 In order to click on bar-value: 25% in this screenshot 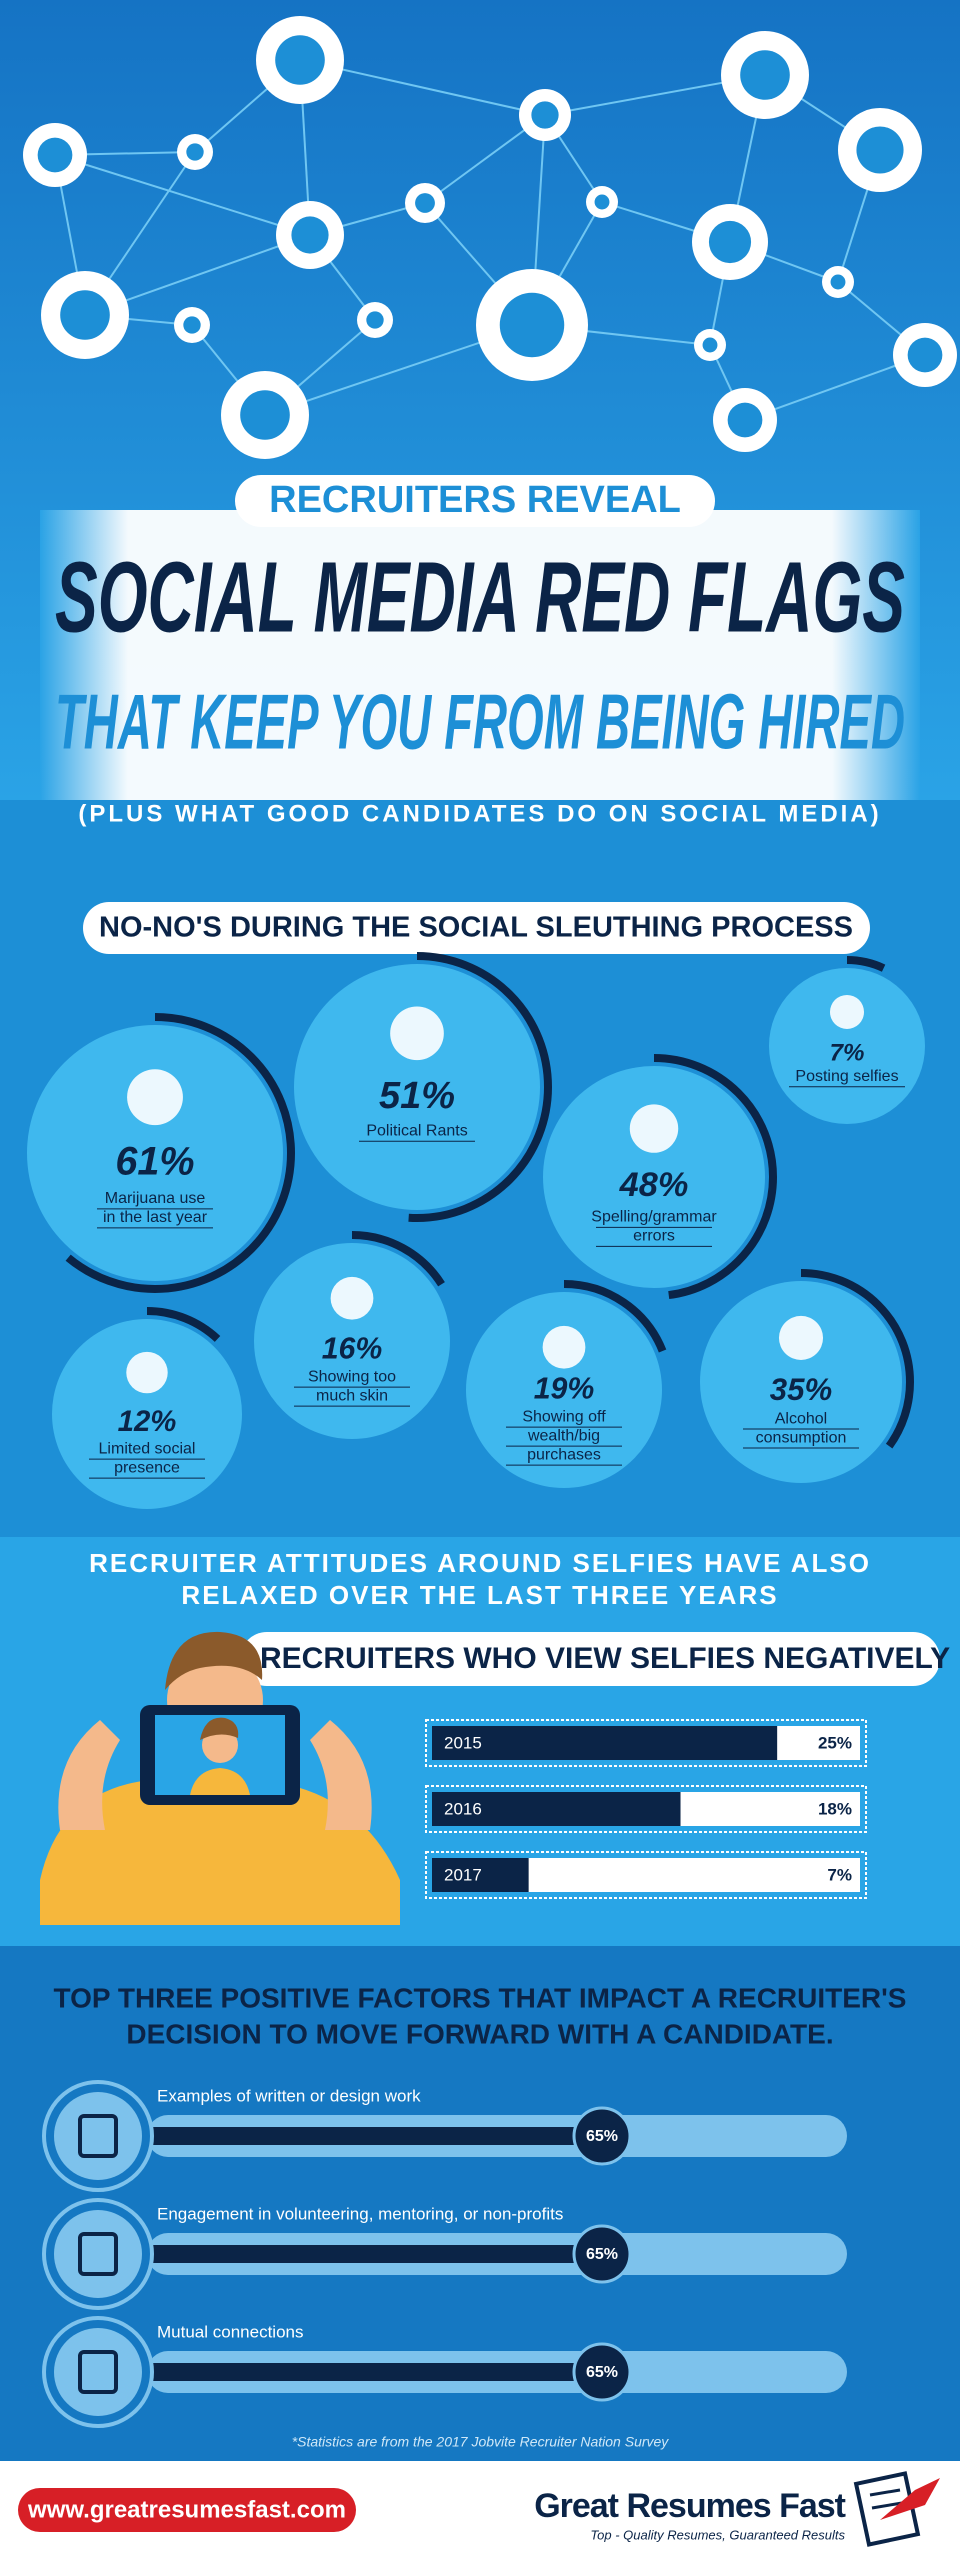, I will do `click(835, 1742)`.